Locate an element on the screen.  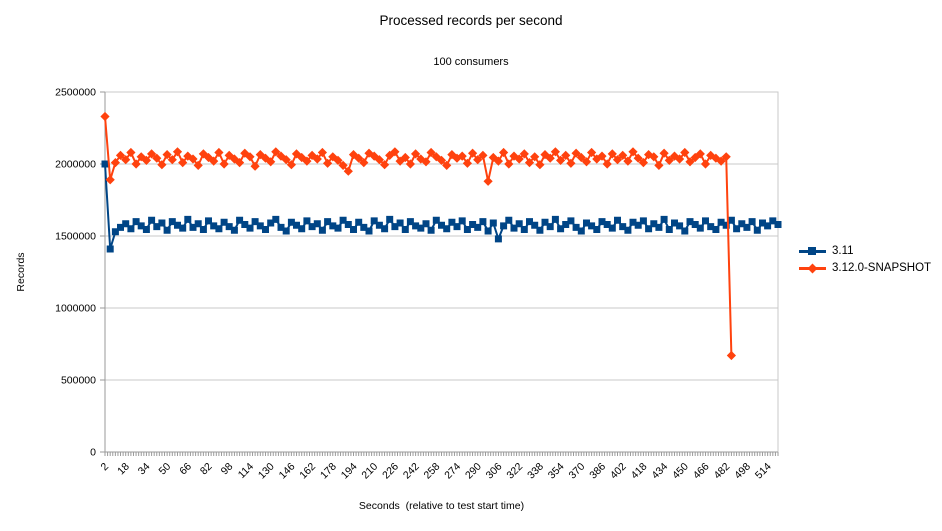
x-tick-label: 98 is located at coordinates (227, 469).